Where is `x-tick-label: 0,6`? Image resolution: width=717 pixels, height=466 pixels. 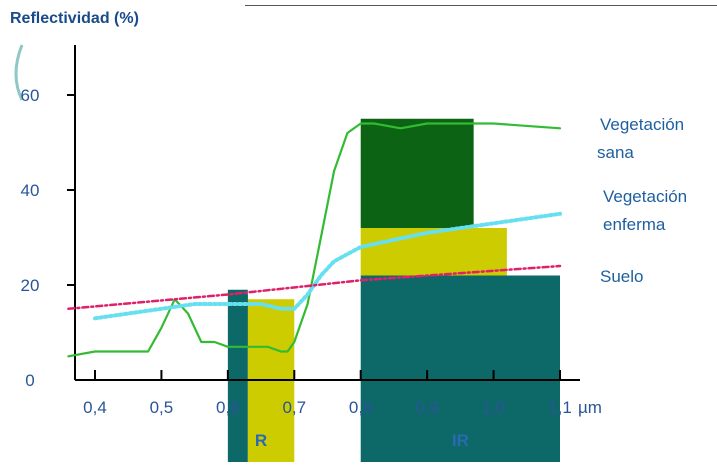
x-tick-label: 0,6 is located at coordinates (228, 407).